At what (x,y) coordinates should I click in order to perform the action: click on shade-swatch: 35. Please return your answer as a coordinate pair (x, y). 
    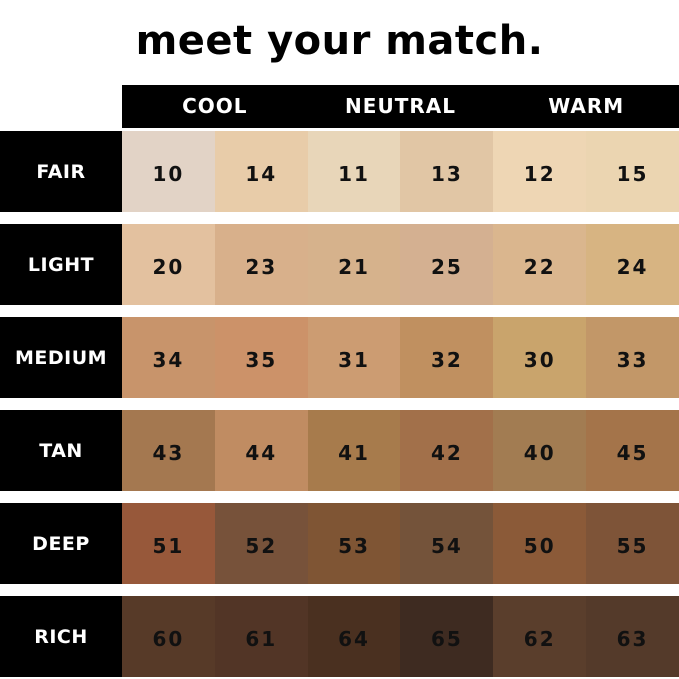
    Looking at the image, I should click on (261, 357).